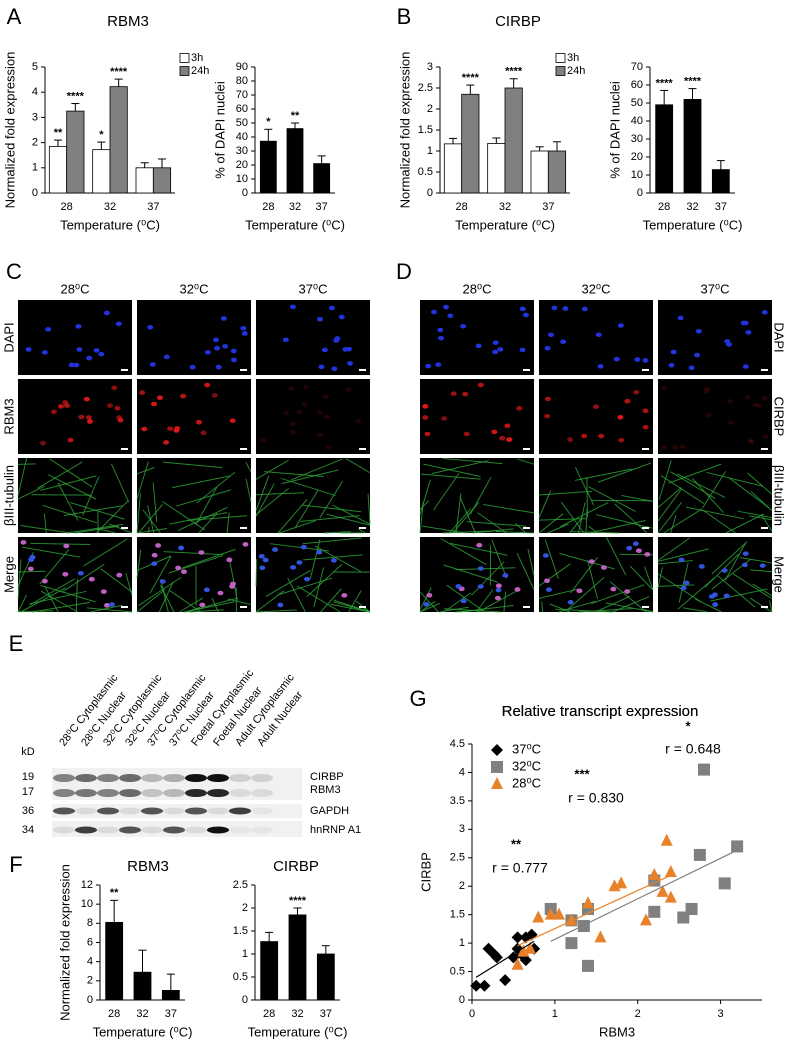  What do you see at coordinates (242, 137) in the screenshot?
I see `y-tick-label: 40` at bounding box center [242, 137].